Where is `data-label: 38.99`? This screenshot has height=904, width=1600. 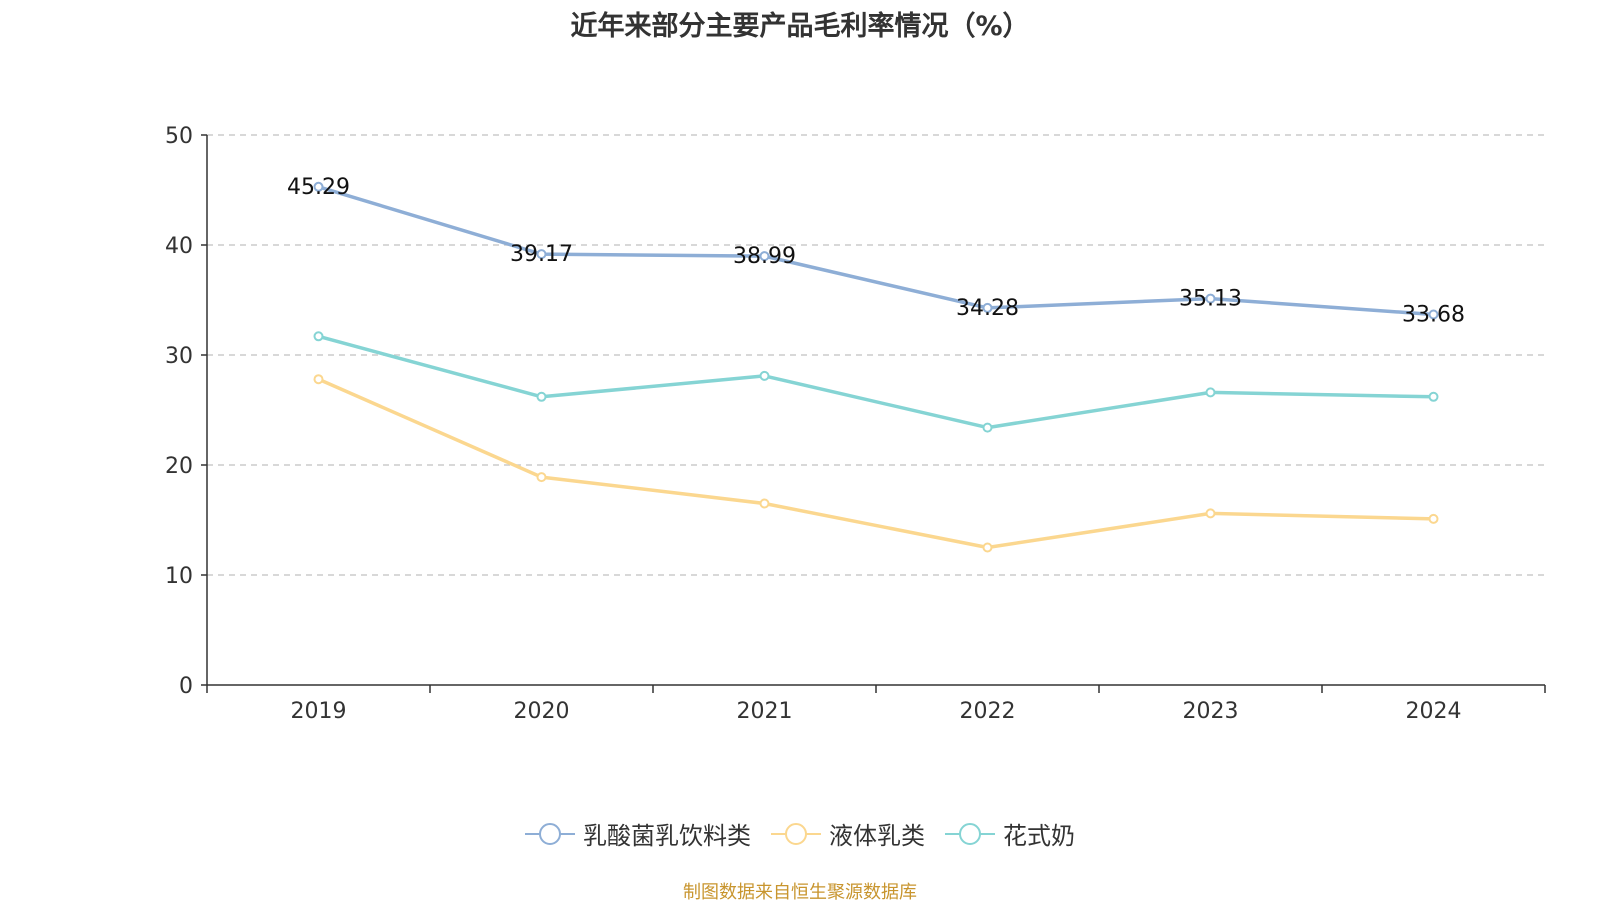 data-label: 38.99 is located at coordinates (764, 256).